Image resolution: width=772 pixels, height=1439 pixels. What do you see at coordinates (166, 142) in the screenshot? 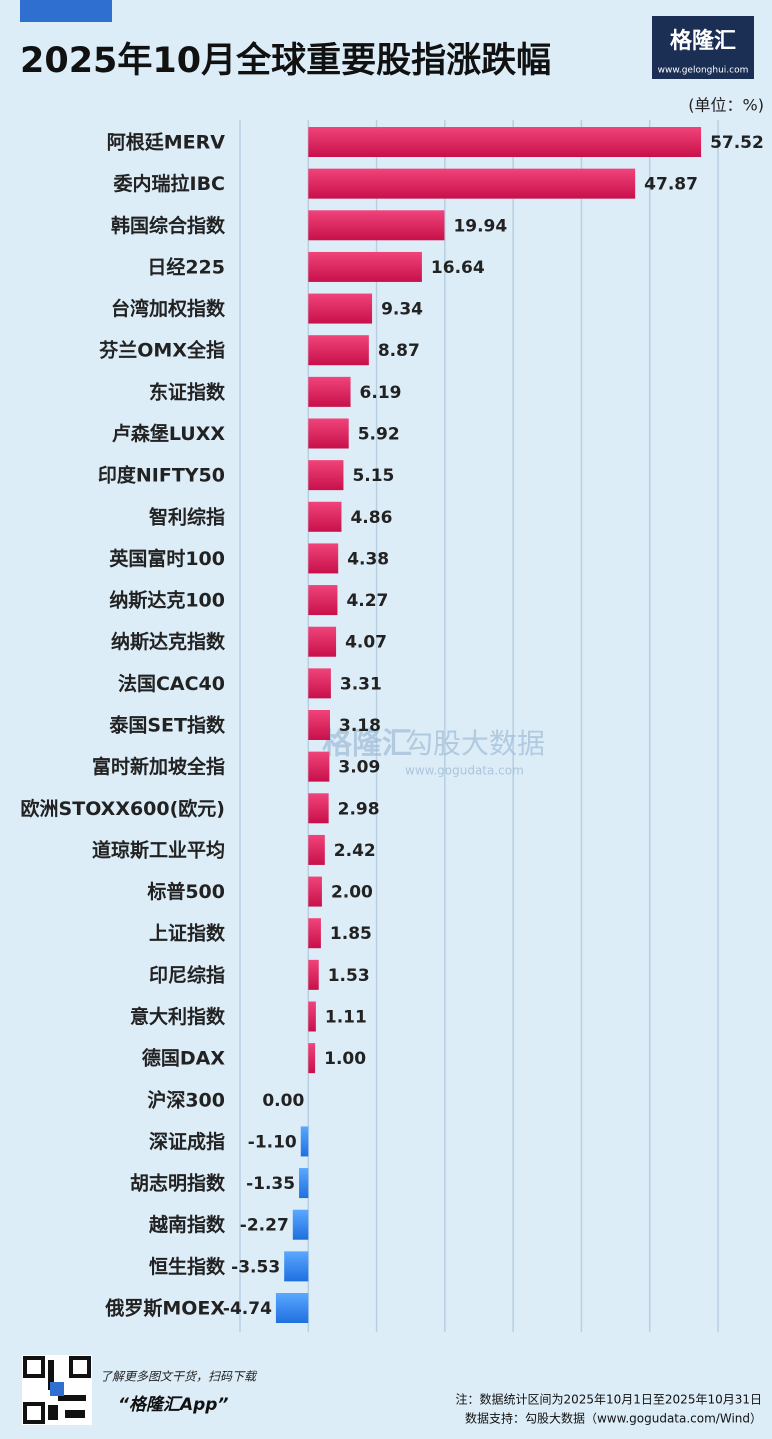
I see `category-label: 阿根廷MERV` at bounding box center [166, 142].